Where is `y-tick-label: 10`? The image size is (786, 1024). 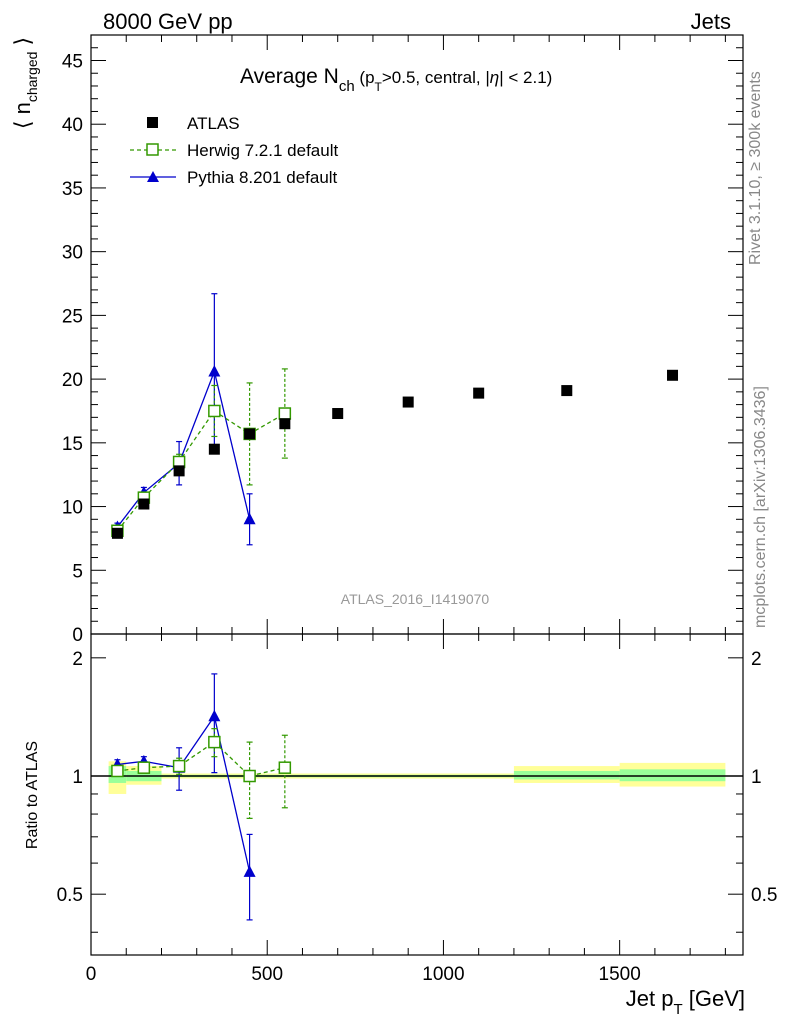
y-tick-label: 10 is located at coordinates (72, 508).